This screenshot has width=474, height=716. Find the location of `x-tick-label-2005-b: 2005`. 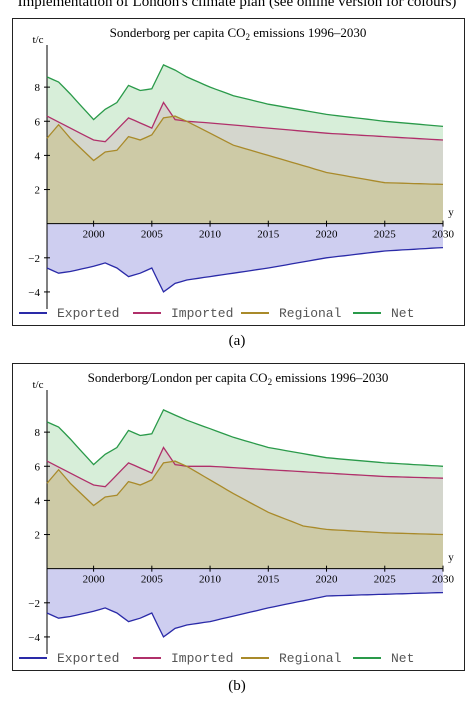

x-tick-label-2005-b: 2005 is located at coordinates (152, 580).